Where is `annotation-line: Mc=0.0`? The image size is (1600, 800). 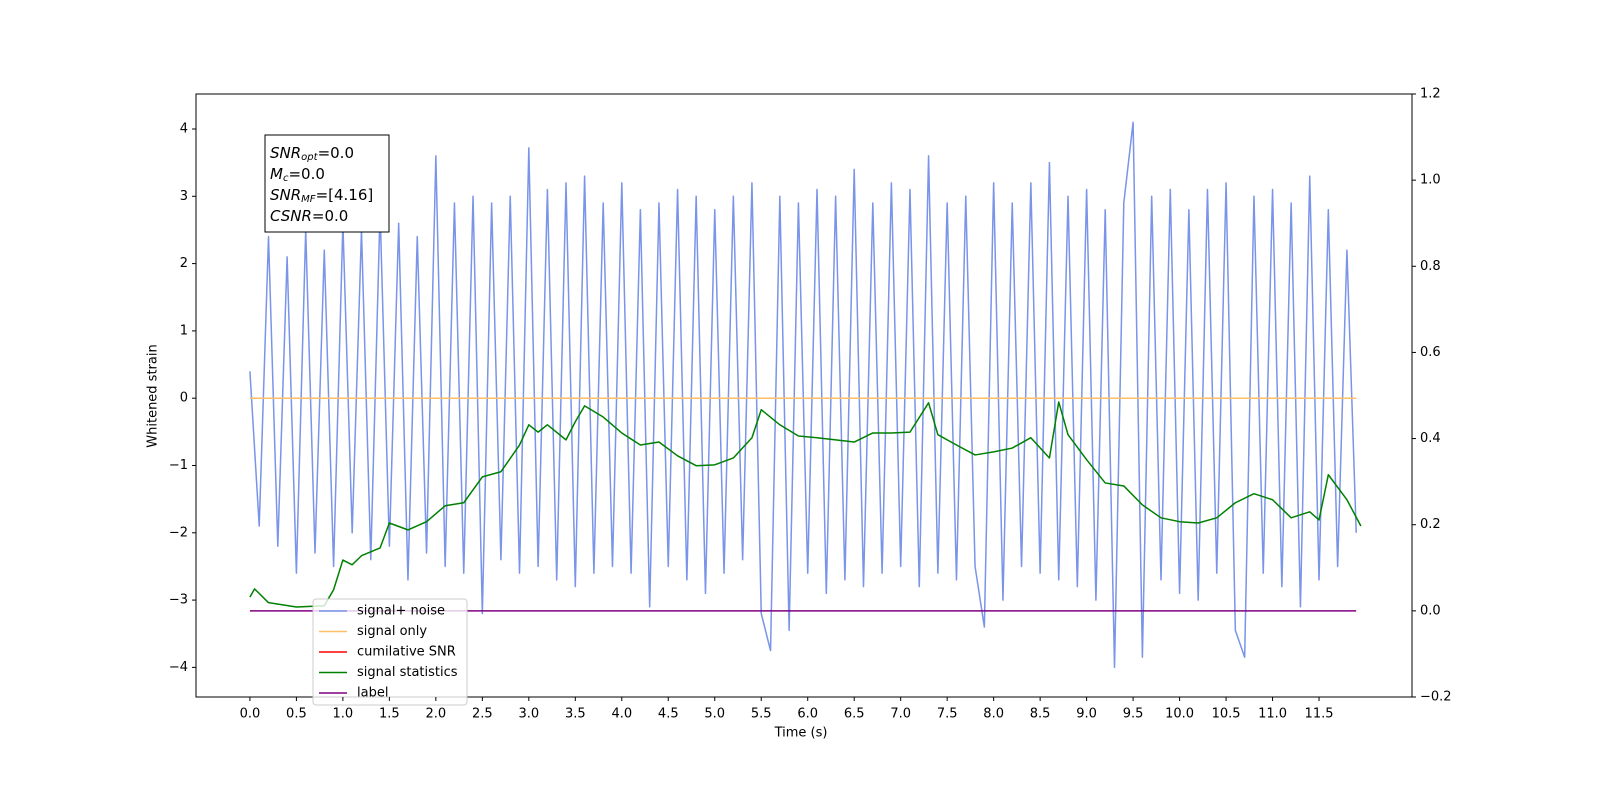 annotation-line: Mc=0.0 is located at coordinates (297, 175).